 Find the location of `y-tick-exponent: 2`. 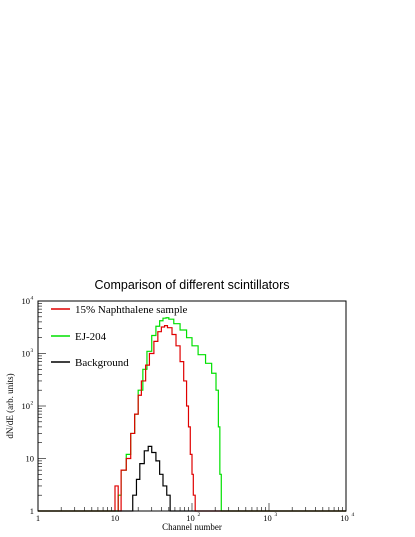

y-tick-exponent: 2 is located at coordinates (32, 404).